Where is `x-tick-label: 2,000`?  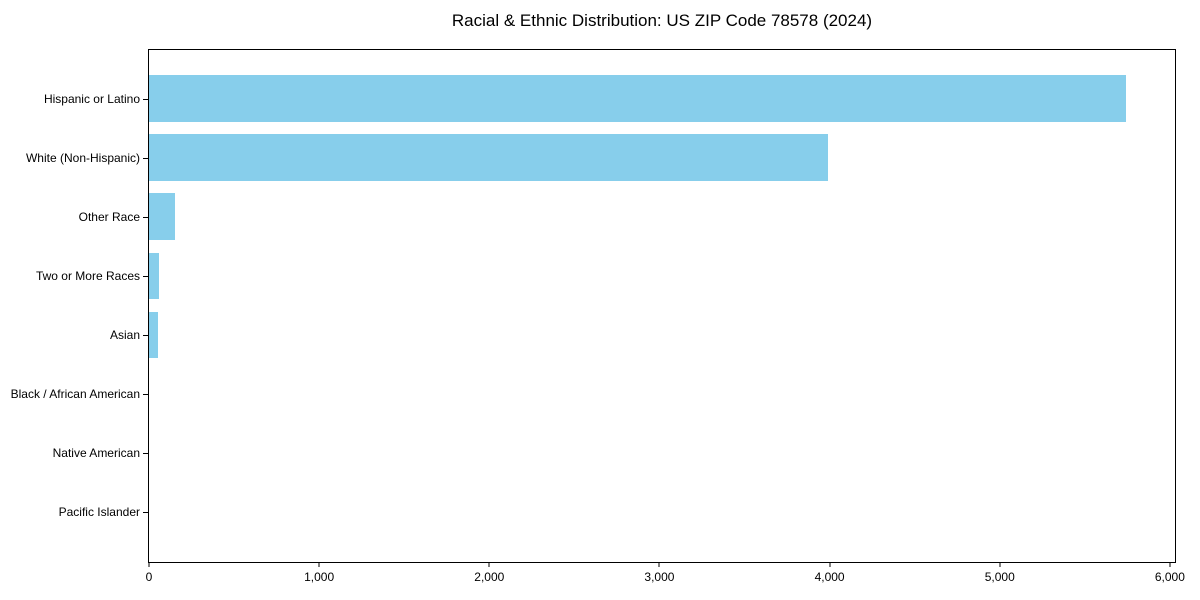 x-tick-label: 2,000 is located at coordinates (489, 577).